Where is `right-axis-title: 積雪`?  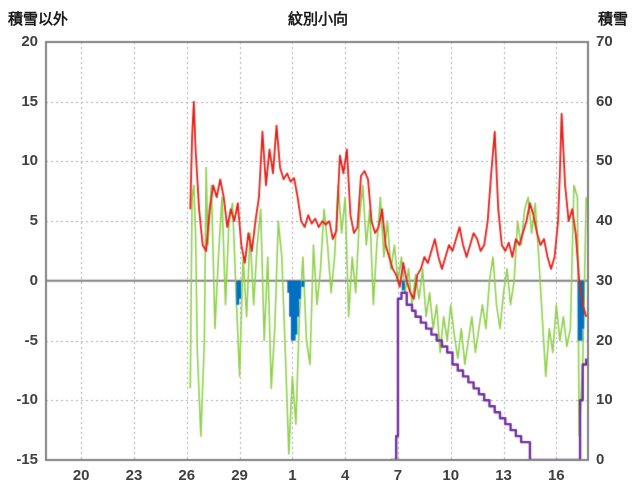
right-axis-title: 積雪 is located at coordinates (612, 19).